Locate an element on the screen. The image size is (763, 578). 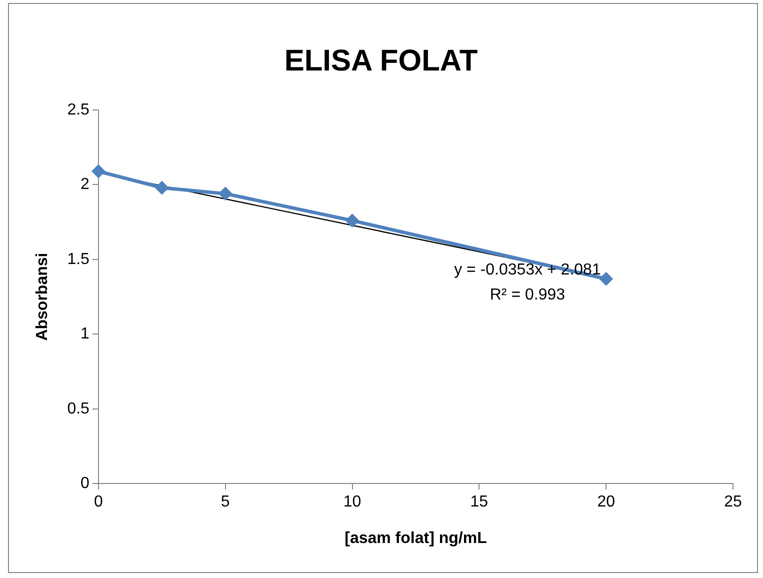
x-tick-label: 15 is located at coordinates (479, 502).